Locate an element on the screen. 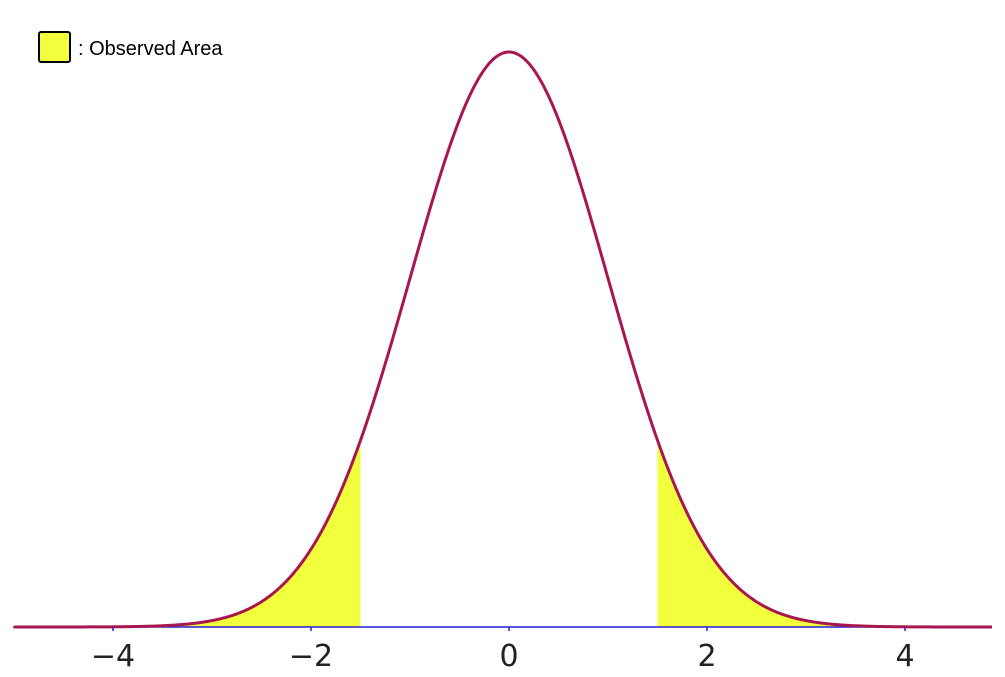 The image size is (1005, 677). legend-swatch is located at coordinates (54, 47).